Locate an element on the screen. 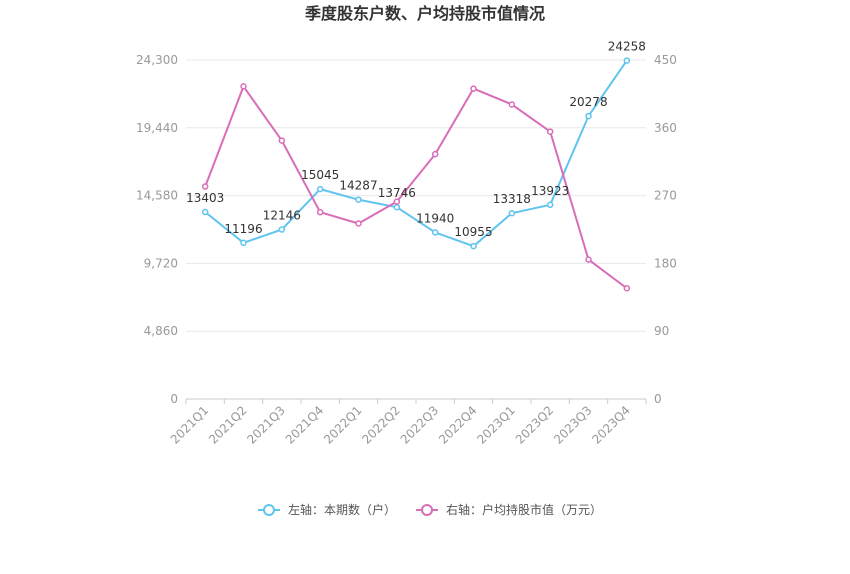 The width and height of the screenshot is (850, 574). x-axis-tick-label: 2021Q4 is located at coordinates (305, 425).